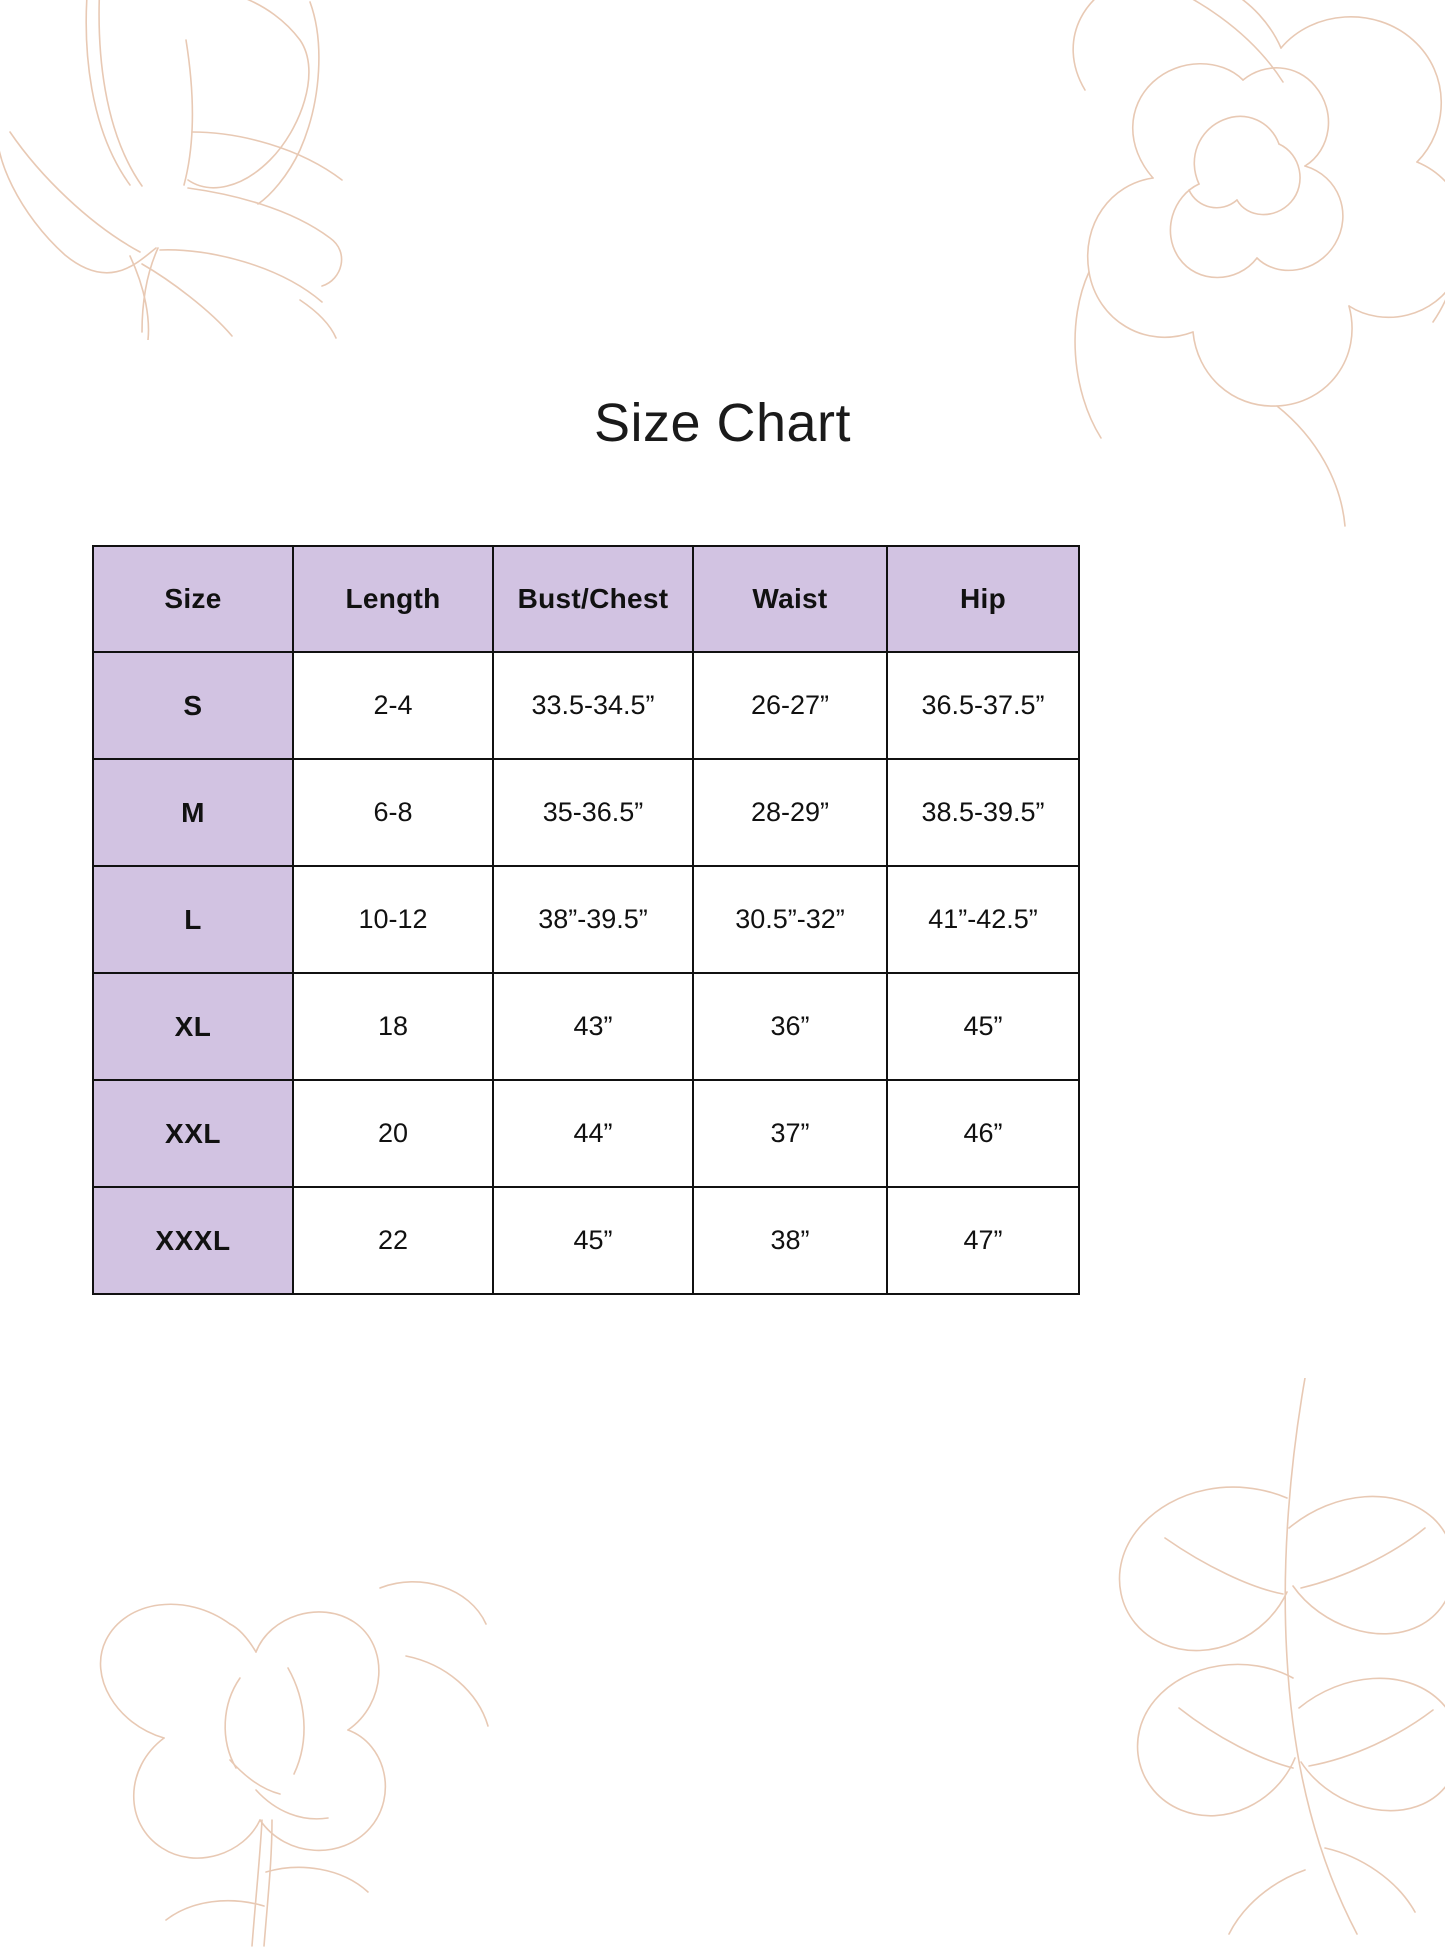 The height and width of the screenshot is (1948, 1445). I want to click on cell-waist: 36”, so click(790, 1026).